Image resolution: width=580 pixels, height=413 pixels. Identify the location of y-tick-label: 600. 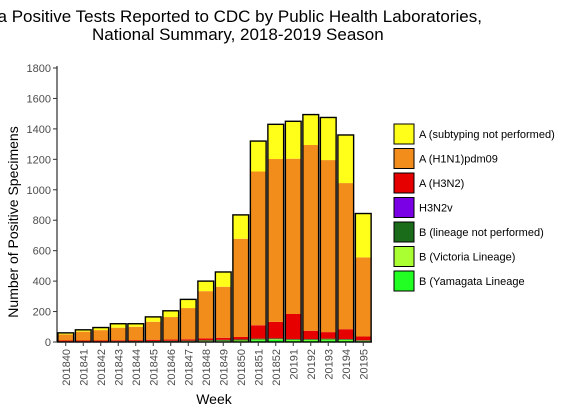
(42, 252).